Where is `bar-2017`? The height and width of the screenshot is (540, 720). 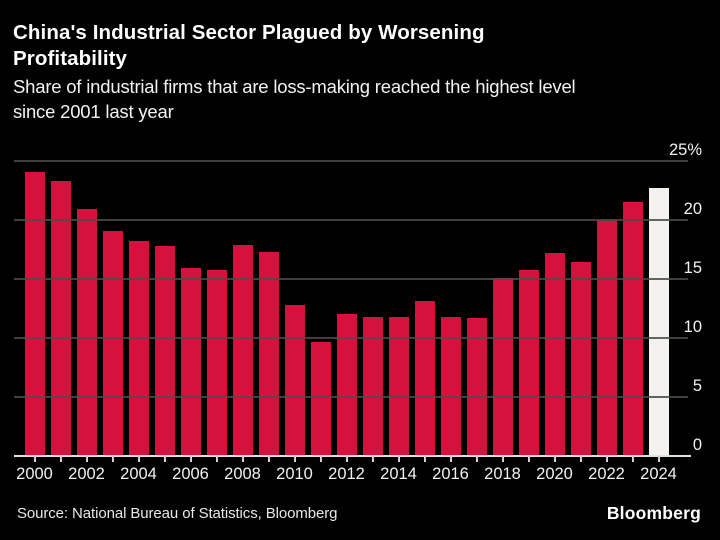 bar-2017 is located at coordinates (476, 386).